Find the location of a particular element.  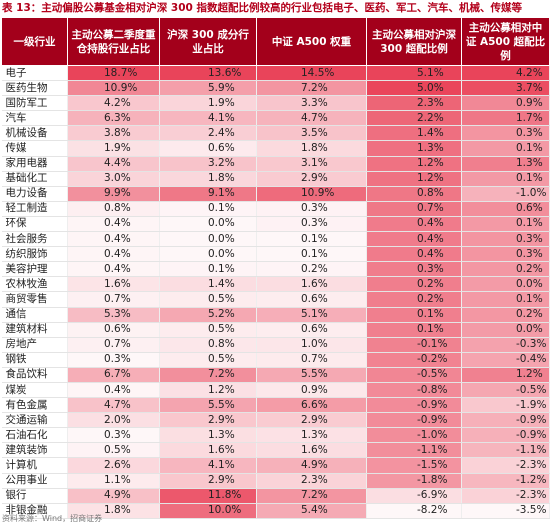

cell-overweight-vs-csi300: -0.8% is located at coordinates (414, 390).